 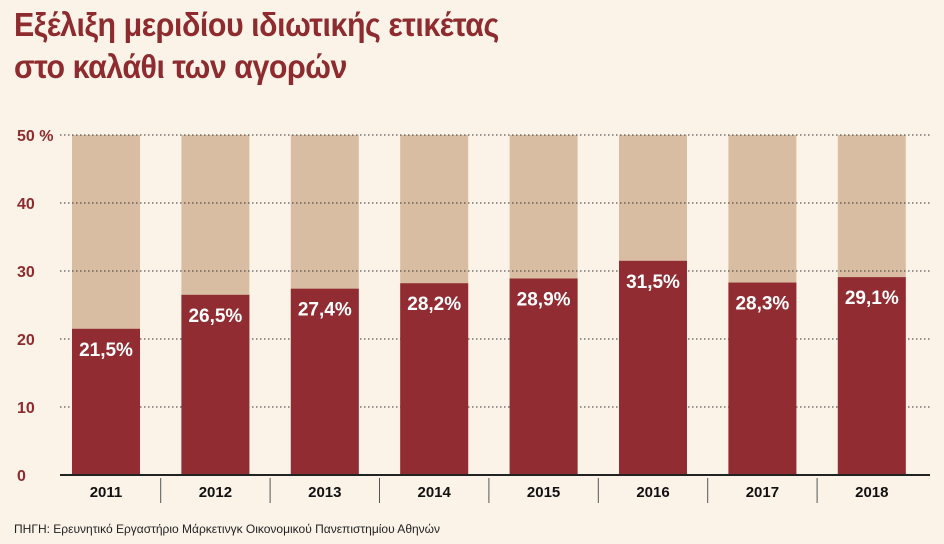 What do you see at coordinates (215, 316) in the screenshot?
I see `data-label: 26,5%` at bounding box center [215, 316].